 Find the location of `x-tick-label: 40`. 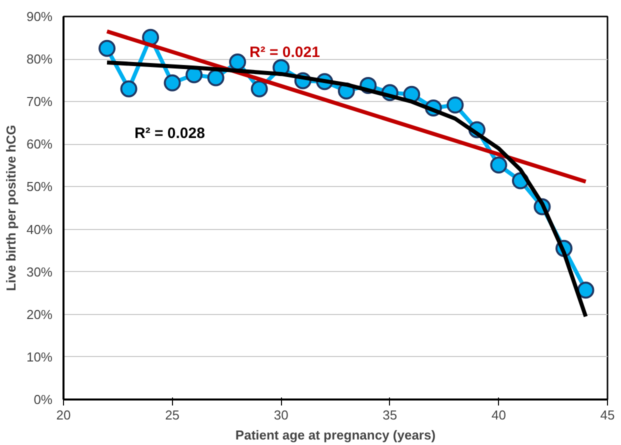

x-tick-label: 40 is located at coordinates (498, 415).